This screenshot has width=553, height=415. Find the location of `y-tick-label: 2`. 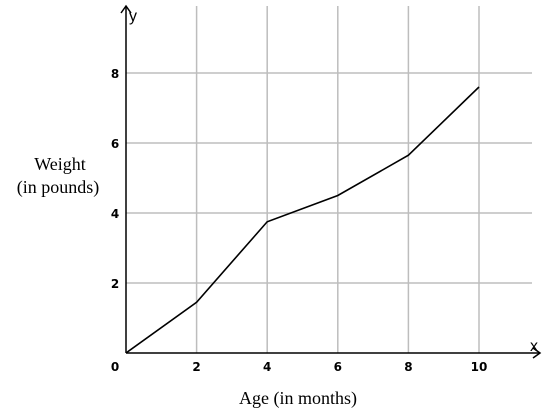

y-tick-label: 2 is located at coordinates (115, 284).